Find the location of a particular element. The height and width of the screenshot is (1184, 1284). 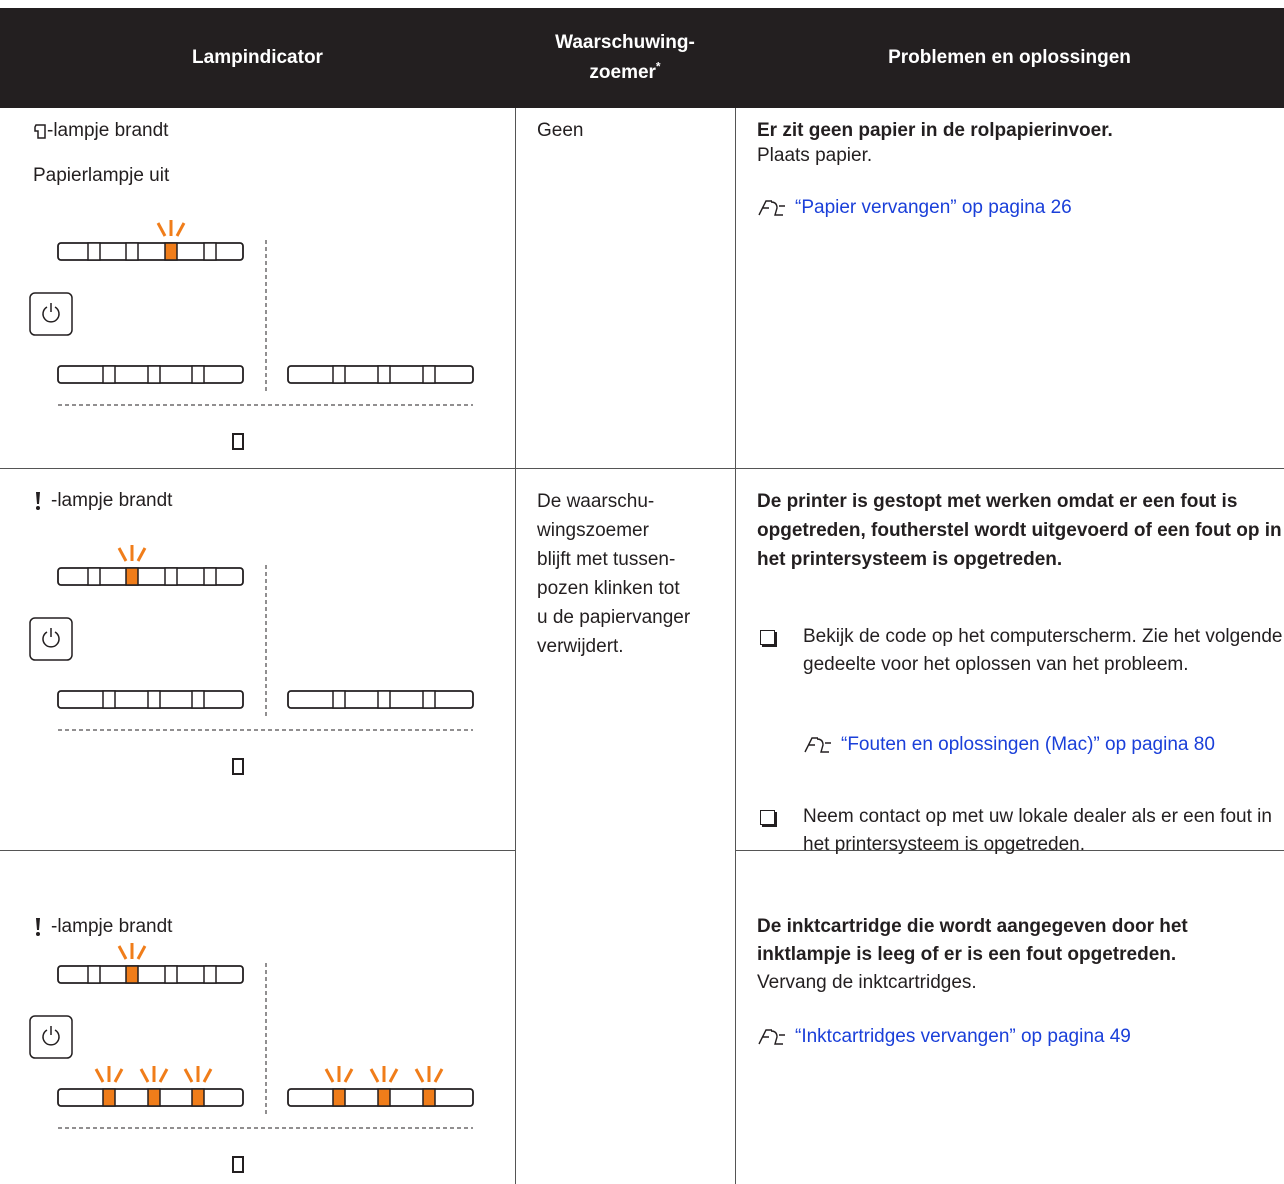

header-cell: Lampindicator is located at coordinates (257, 58).